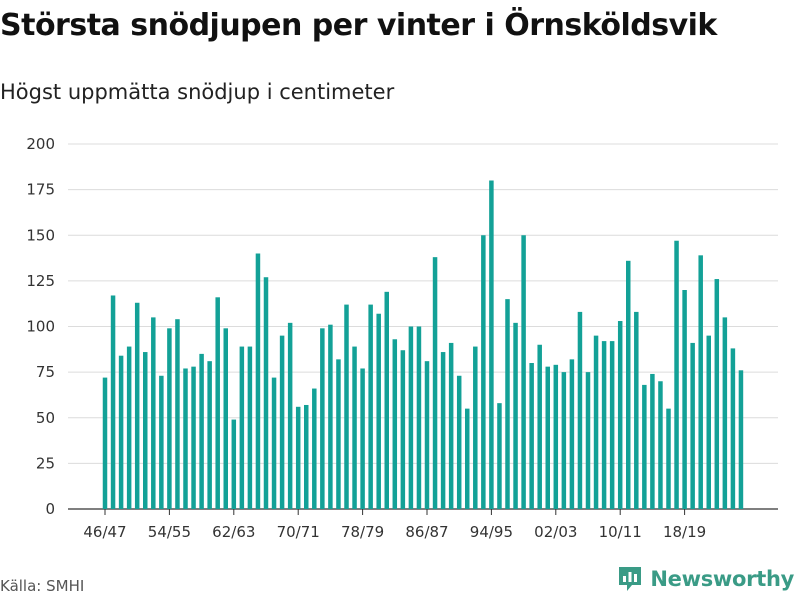 This screenshot has width=800, height=600. What do you see at coordinates (197, 92) in the screenshot?
I see `chart-subtitle: Högst uppmätta snödjup i centimeter` at bounding box center [197, 92].